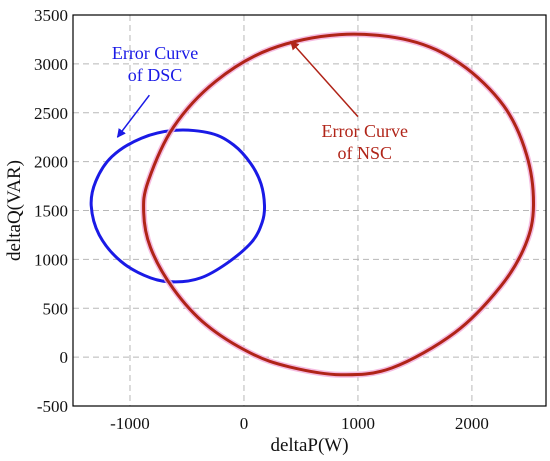 This screenshot has width=550, height=461. I want to click on y-tick-label: -500, so click(52, 406).